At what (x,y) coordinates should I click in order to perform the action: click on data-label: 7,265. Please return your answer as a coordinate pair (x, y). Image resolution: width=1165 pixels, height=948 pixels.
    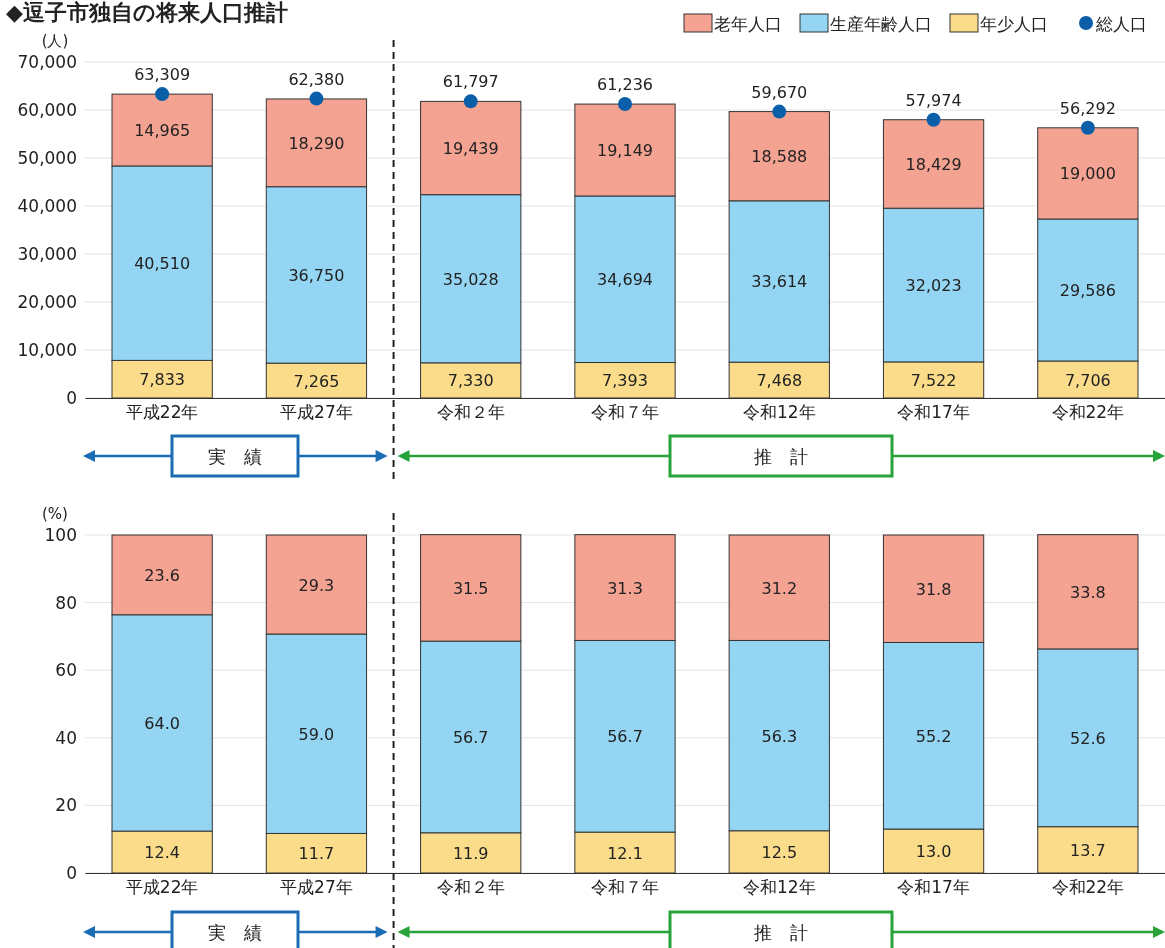
    Looking at the image, I should click on (316, 381).